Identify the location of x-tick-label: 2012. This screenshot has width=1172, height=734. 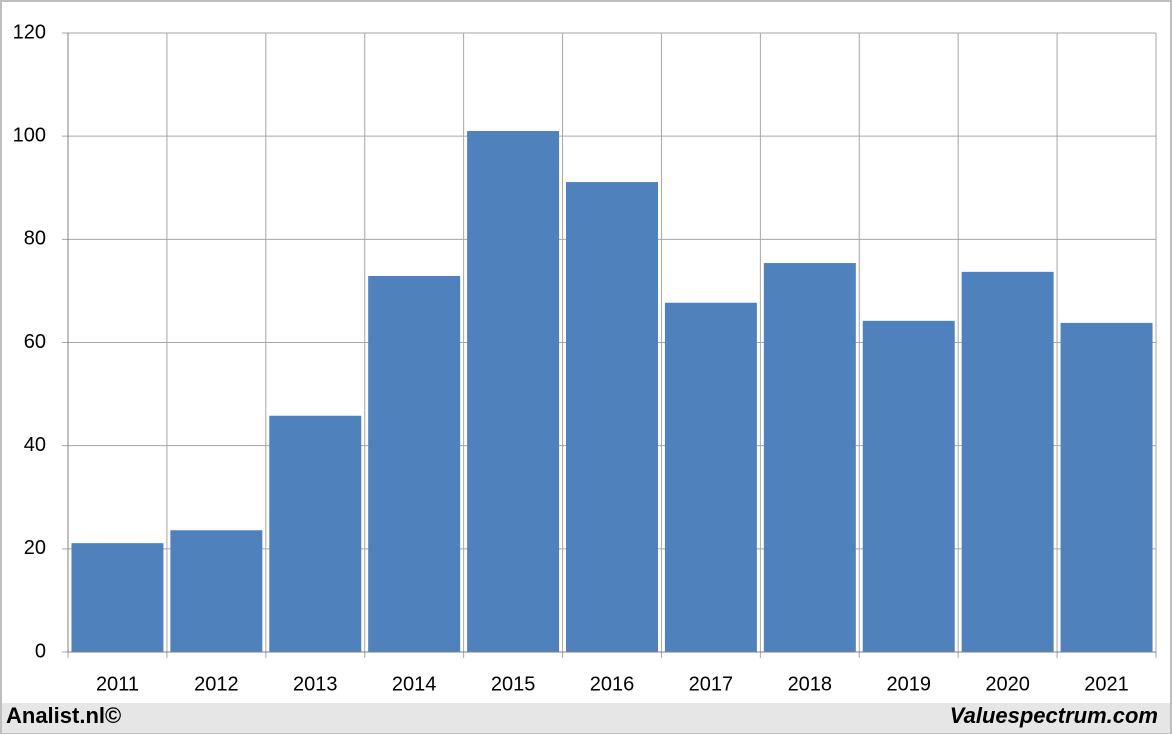
(216, 684).